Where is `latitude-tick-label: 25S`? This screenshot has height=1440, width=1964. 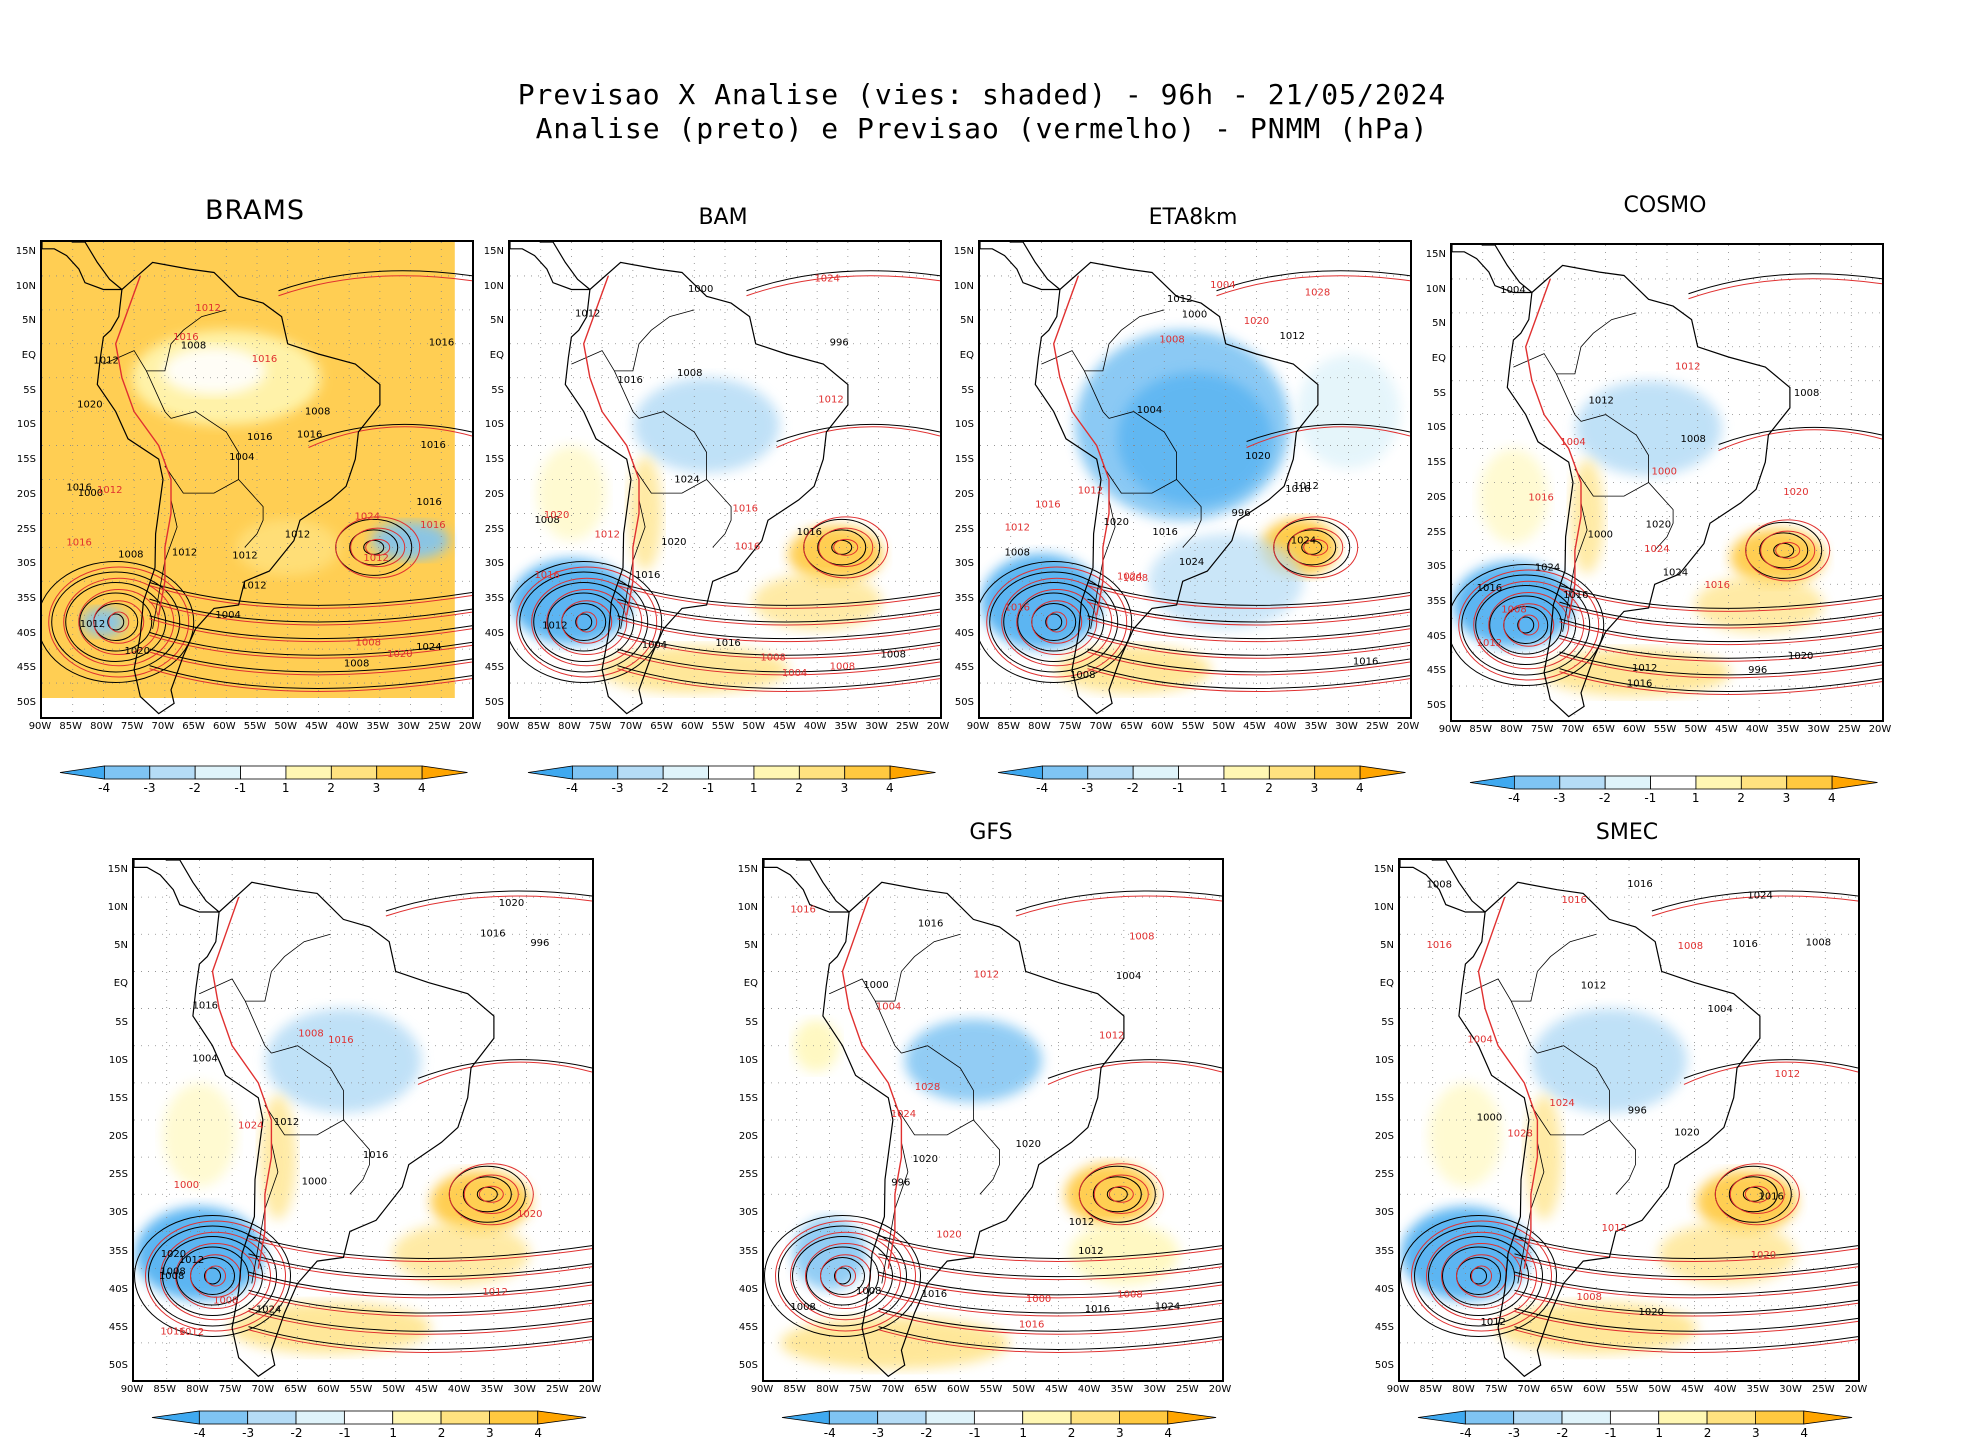 latitude-tick-label: 25S is located at coordinates (26, 529).